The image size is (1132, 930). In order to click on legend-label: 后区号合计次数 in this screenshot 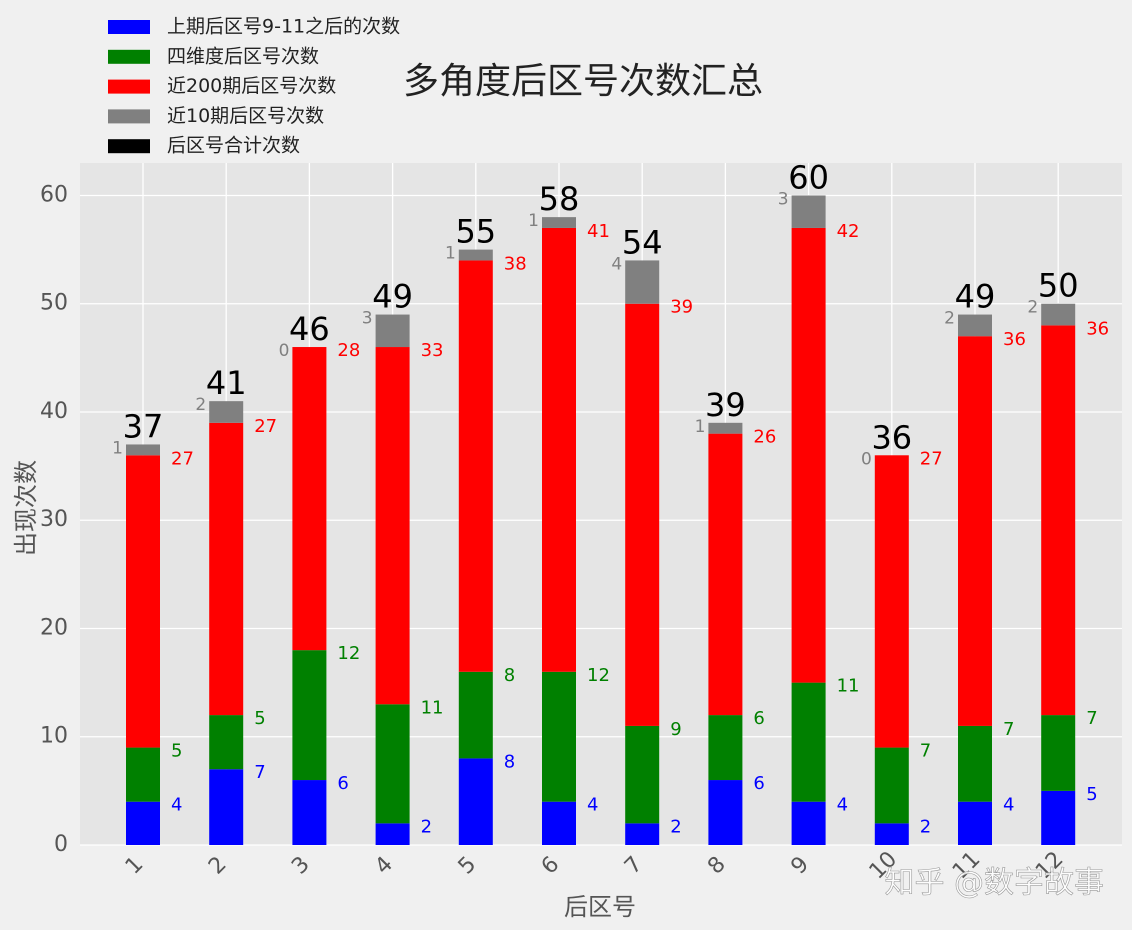, I will do `click(233, 146)`.